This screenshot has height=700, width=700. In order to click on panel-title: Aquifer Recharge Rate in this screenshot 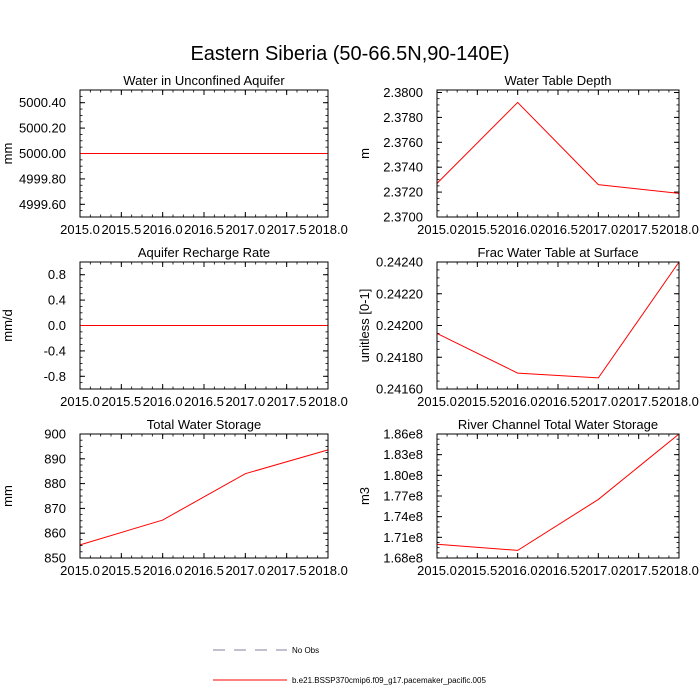, I will do `click(204, 252)`.